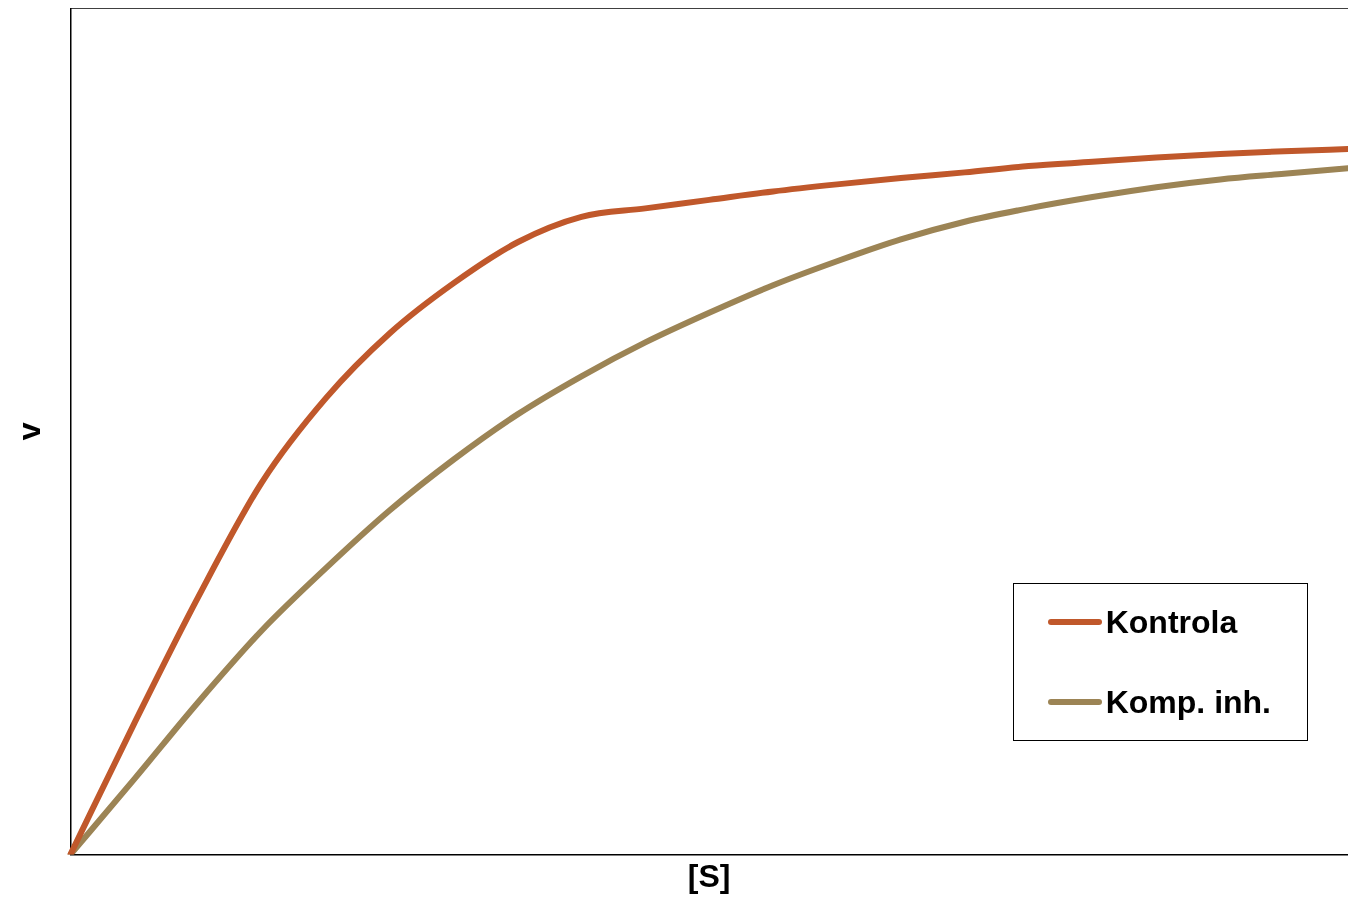 The height and width of the screenshot is (901, 1356). I want to click on legend-label: Komp. inh., so click(1188, 702).